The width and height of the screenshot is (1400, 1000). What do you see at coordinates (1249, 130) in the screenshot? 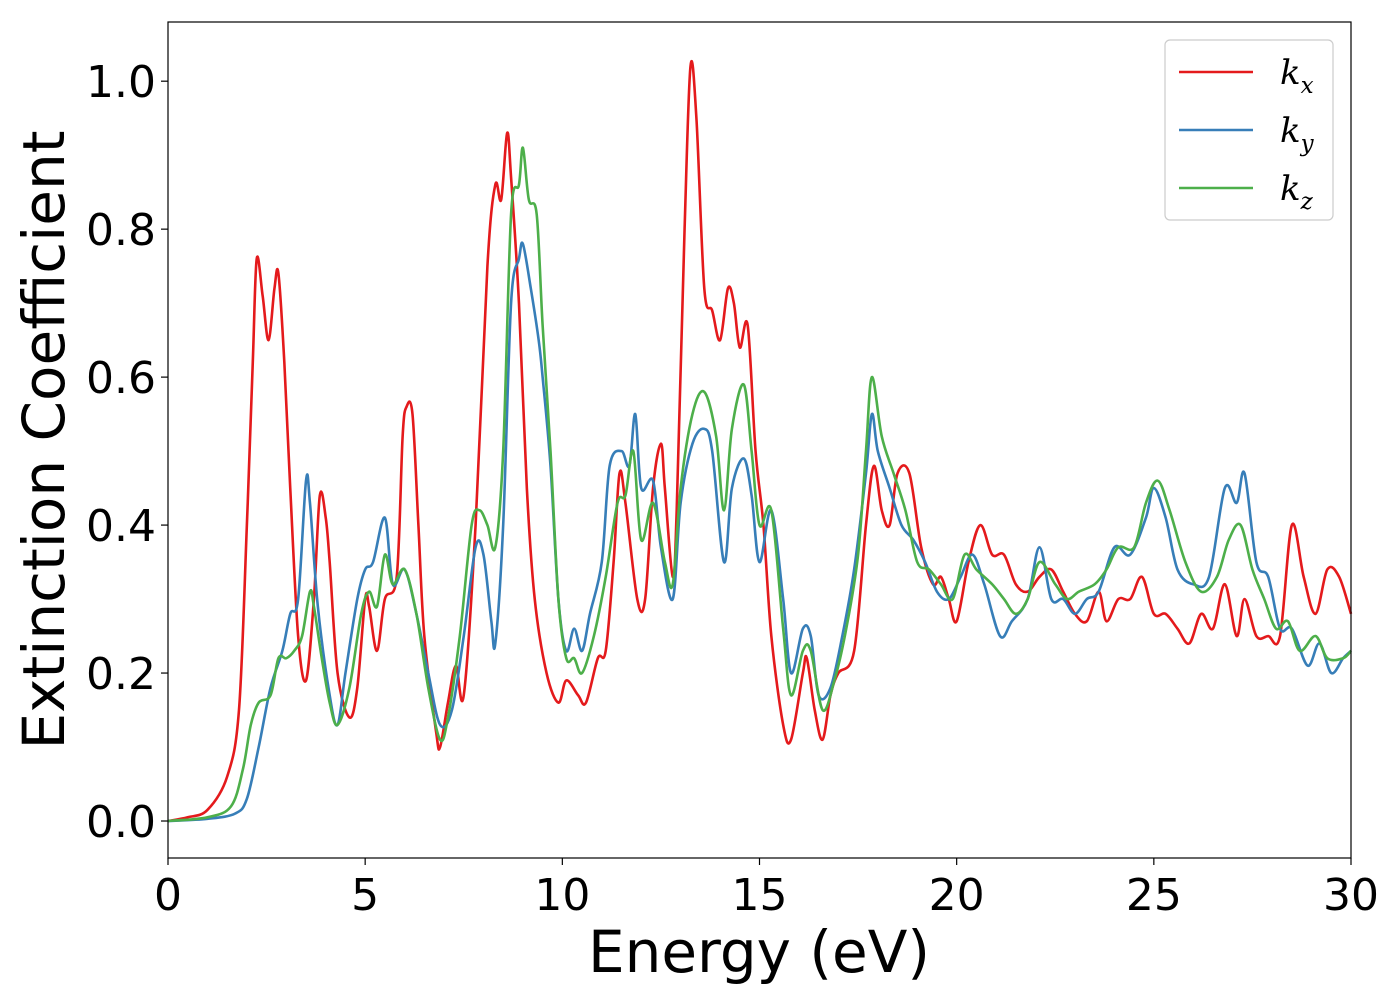
I see `legend: kx ky kz` at bounding box center [1249, 130].